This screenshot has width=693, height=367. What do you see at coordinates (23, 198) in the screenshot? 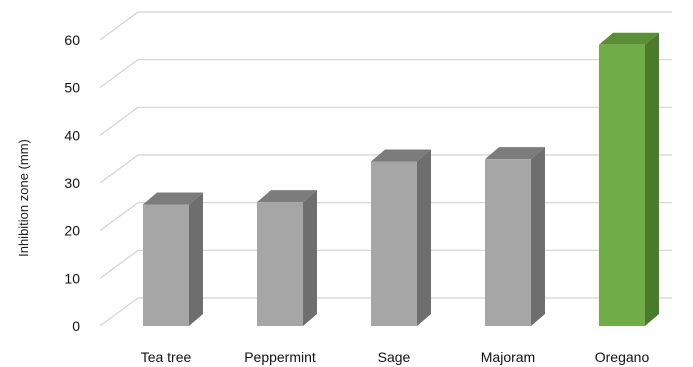
I see `y-axis-title: Inhibition zone (mm)` at bounding box center [23, 198].